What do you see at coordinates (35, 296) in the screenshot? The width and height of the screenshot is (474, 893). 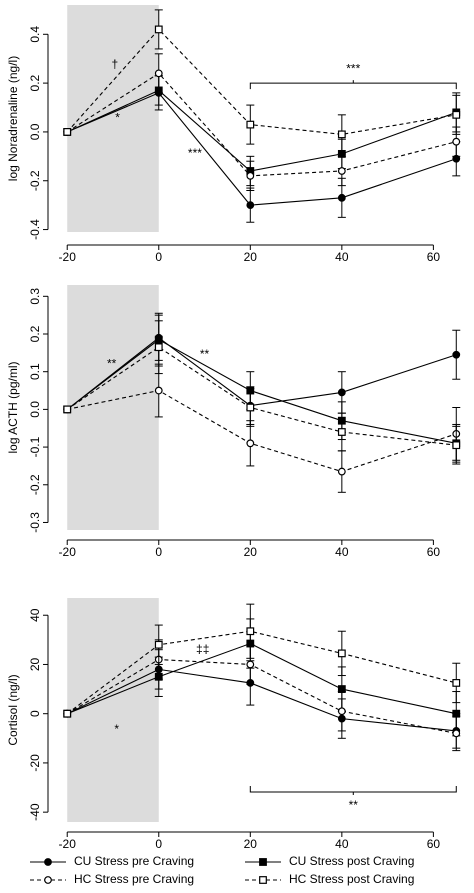 I see `y-tick-label: 0.3` at bounding box center [35, 296].